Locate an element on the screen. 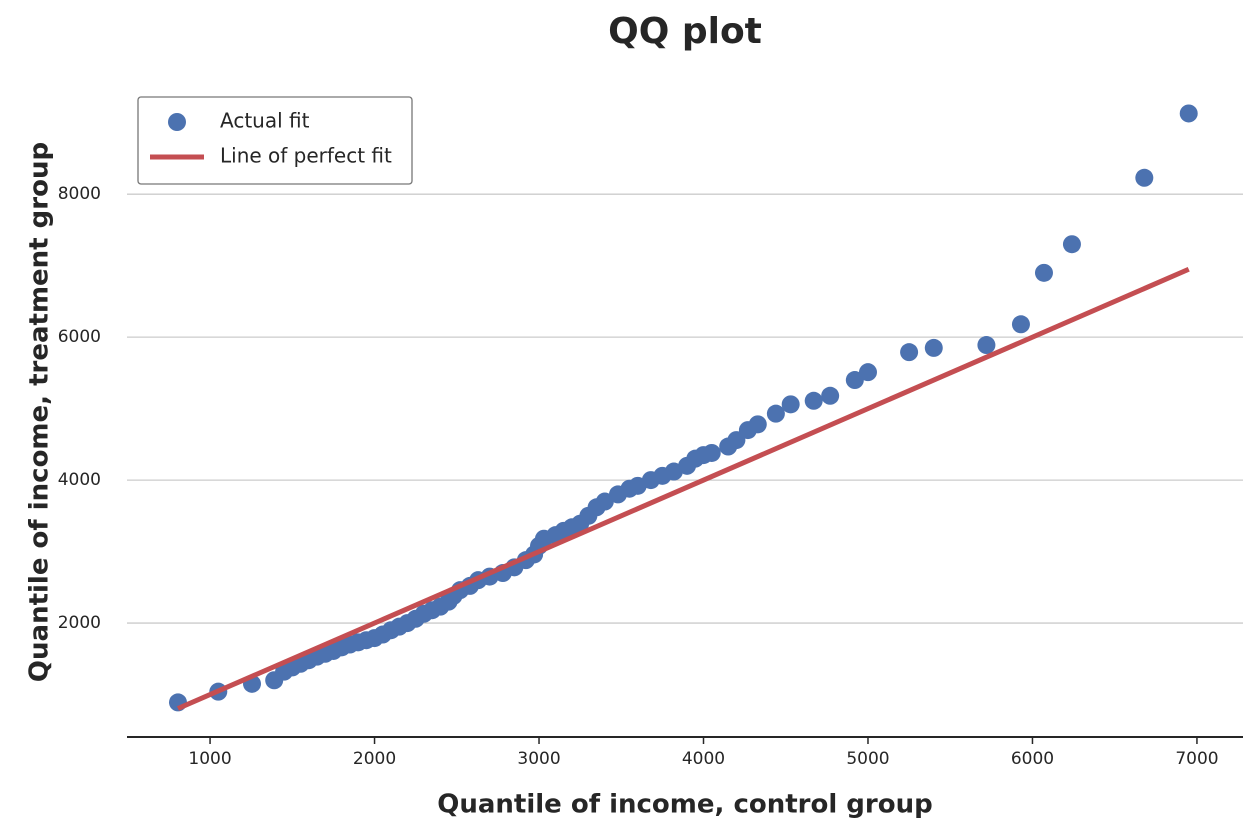  x-tick-label: 1000 is located at coordinates (209, 759).